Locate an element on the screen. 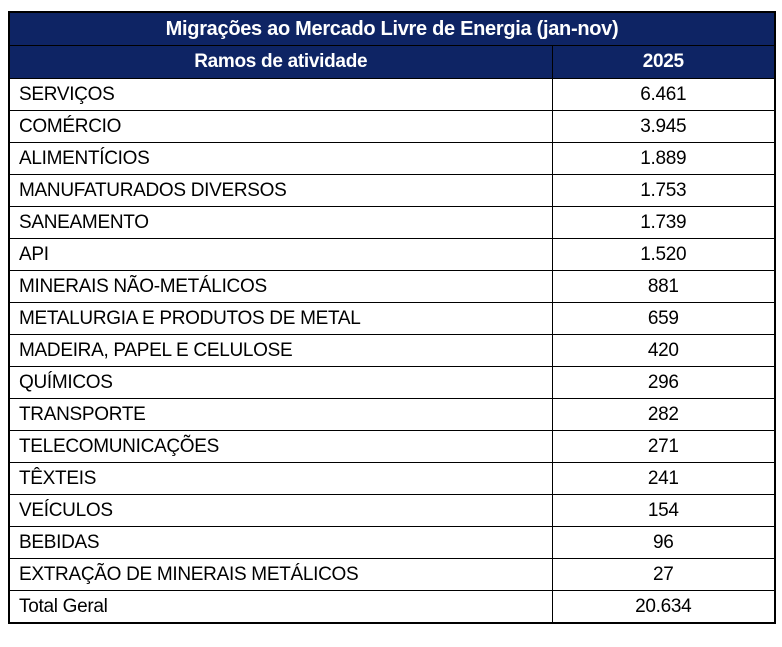 The height and width of the screenshot is (647, 782). table-row: EXTRAÇÃO DE MINERAIS METÁLICOS 27 is located at coordinates (392, 574).